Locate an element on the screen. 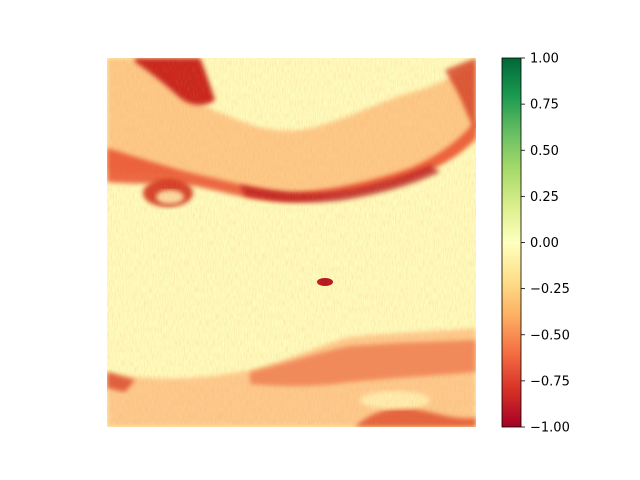 The width and height of the screenshot is (640, 480). colorbar: 1.00 0.75 0.50 0.25 0.00 −0.25 −0.50 −0.75 −1.00 is located at coordinates (535, 244).